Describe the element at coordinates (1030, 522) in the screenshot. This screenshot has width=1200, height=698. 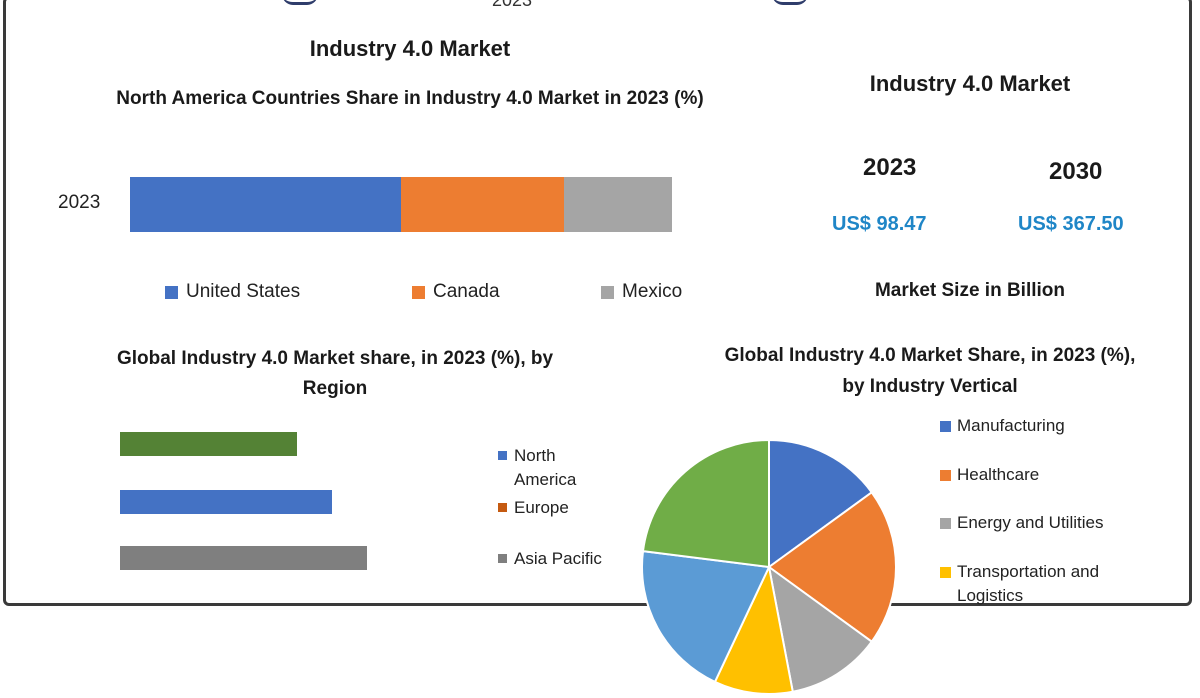
I see `legend-energy-and-utilities: Energy and Utilities` at that location.